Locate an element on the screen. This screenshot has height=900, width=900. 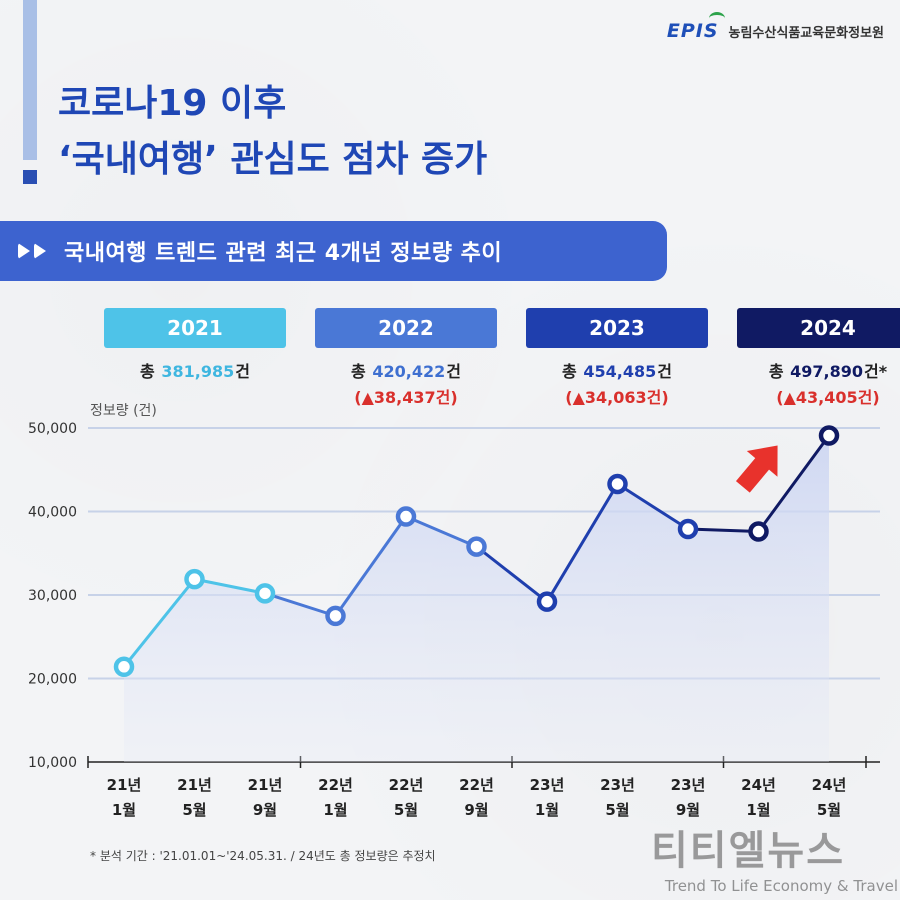
epis-logo-mark: EPIS is located at coordinates (696, 27).